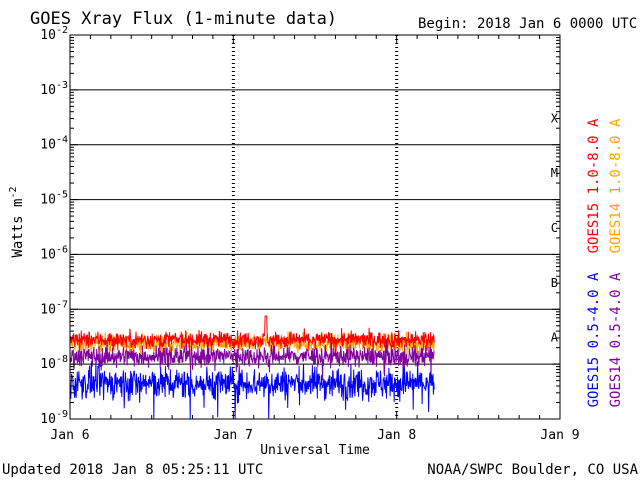 Image resolution: width=640 pixels, height=480 pixels. I want to click on legend-entry: GOES15 1.0-8.0 A, so click(594, 185).